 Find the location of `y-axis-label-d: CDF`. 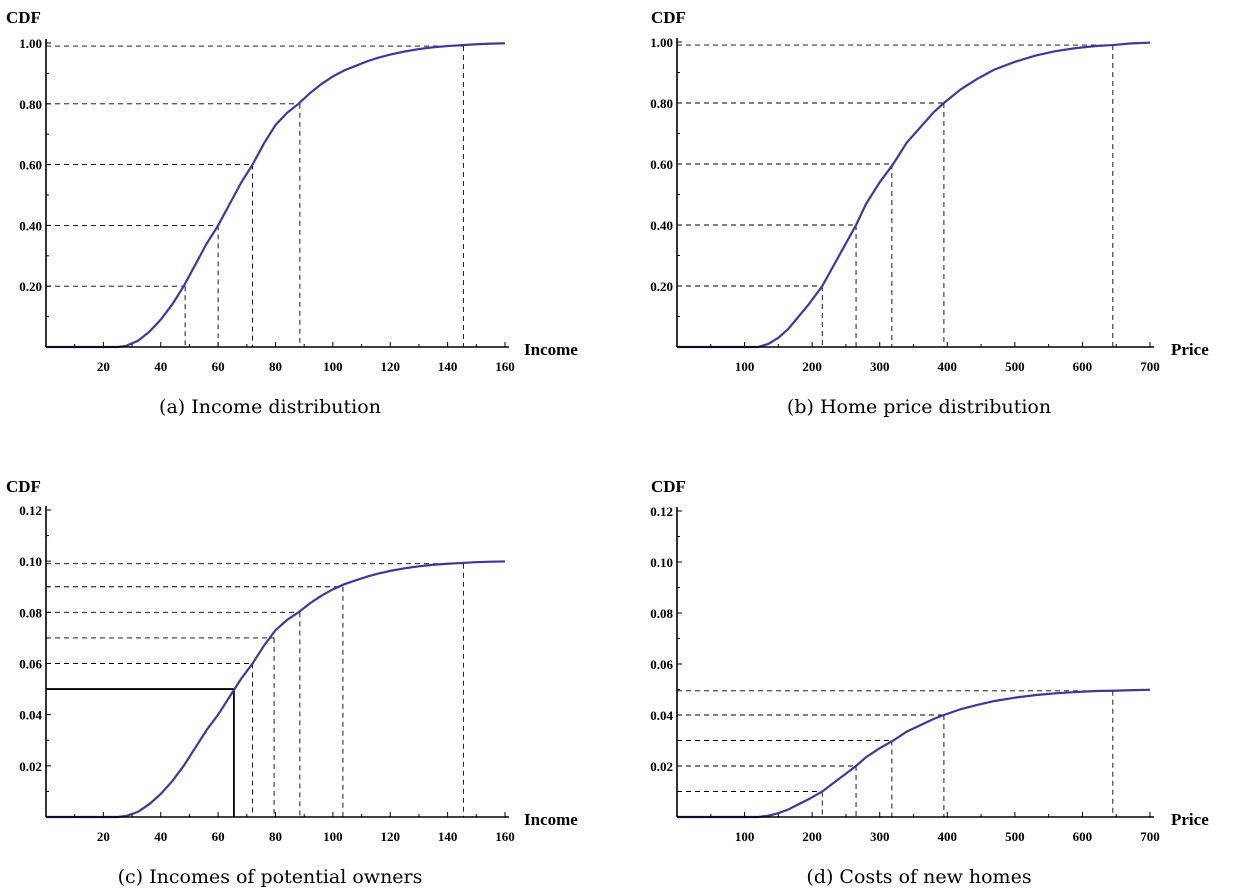

y-axis-label-d: CDF is located at coordinates (668, 486).